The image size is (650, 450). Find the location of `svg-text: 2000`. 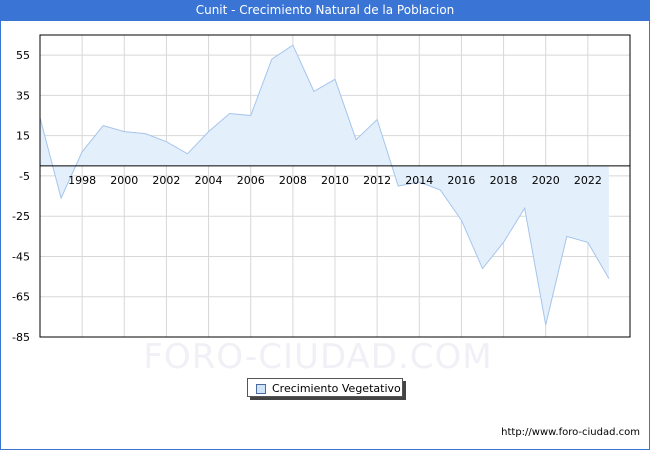

svg-text: 2000 is located at coordinates (124, 180).